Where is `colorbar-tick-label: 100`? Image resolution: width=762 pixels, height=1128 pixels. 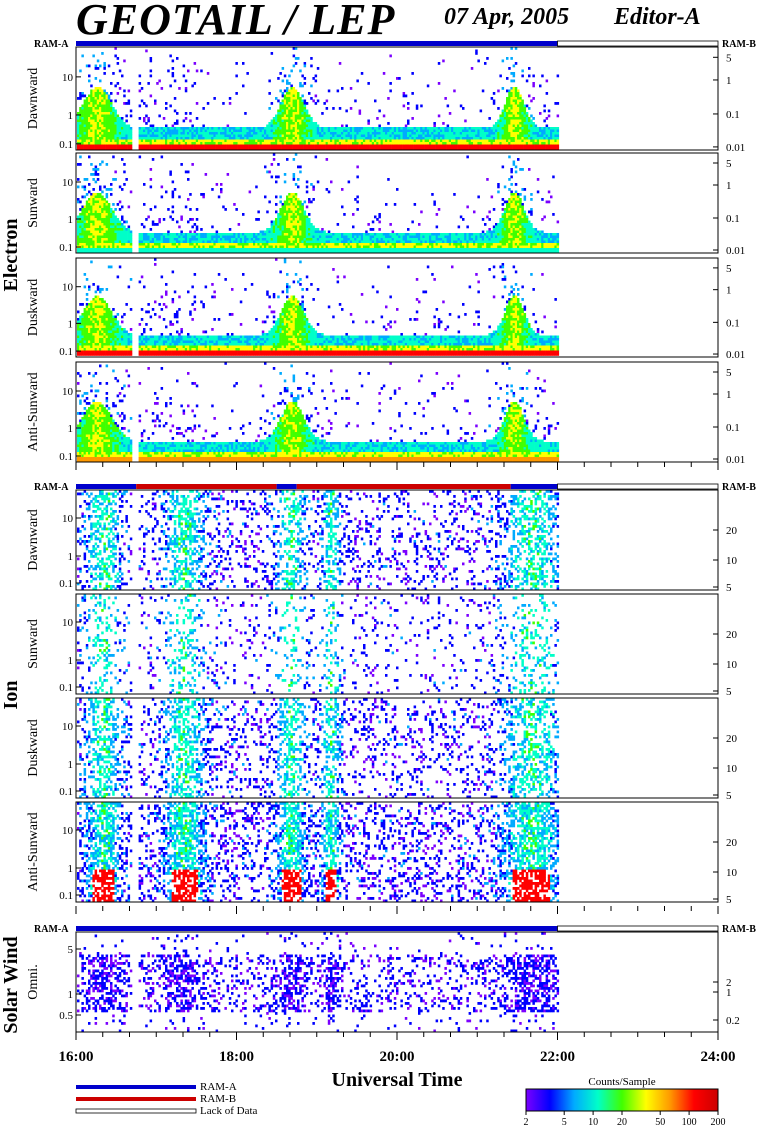 colorbar-tick-label: 100 is located at coordinates (689, 1122).